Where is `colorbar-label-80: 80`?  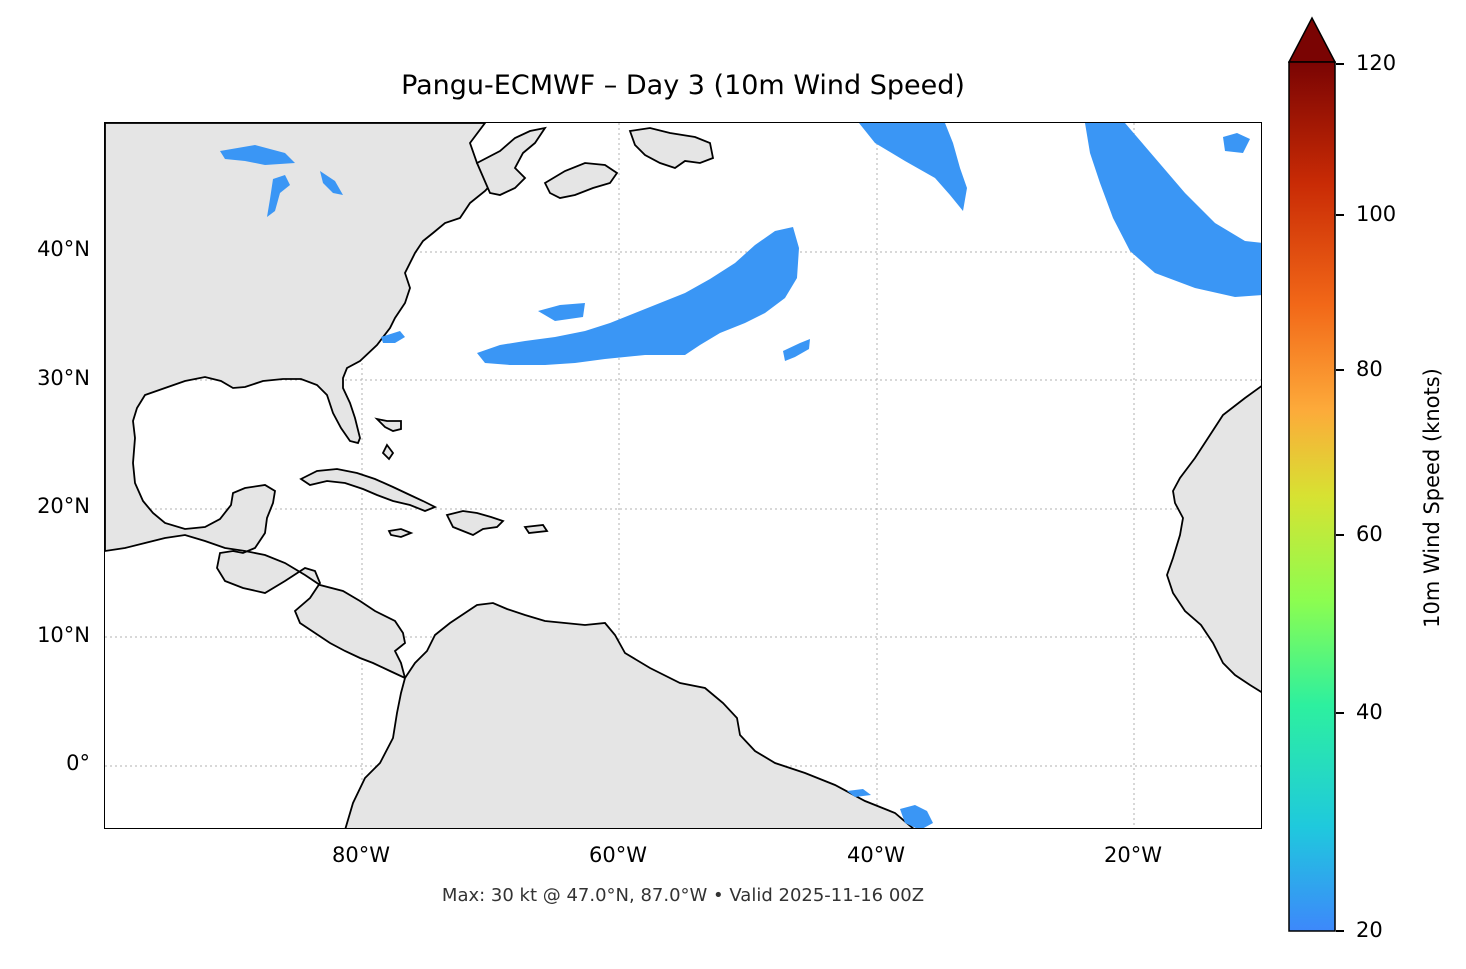
colorbar-label-80: 80 is located at coordinates (1369, 369).